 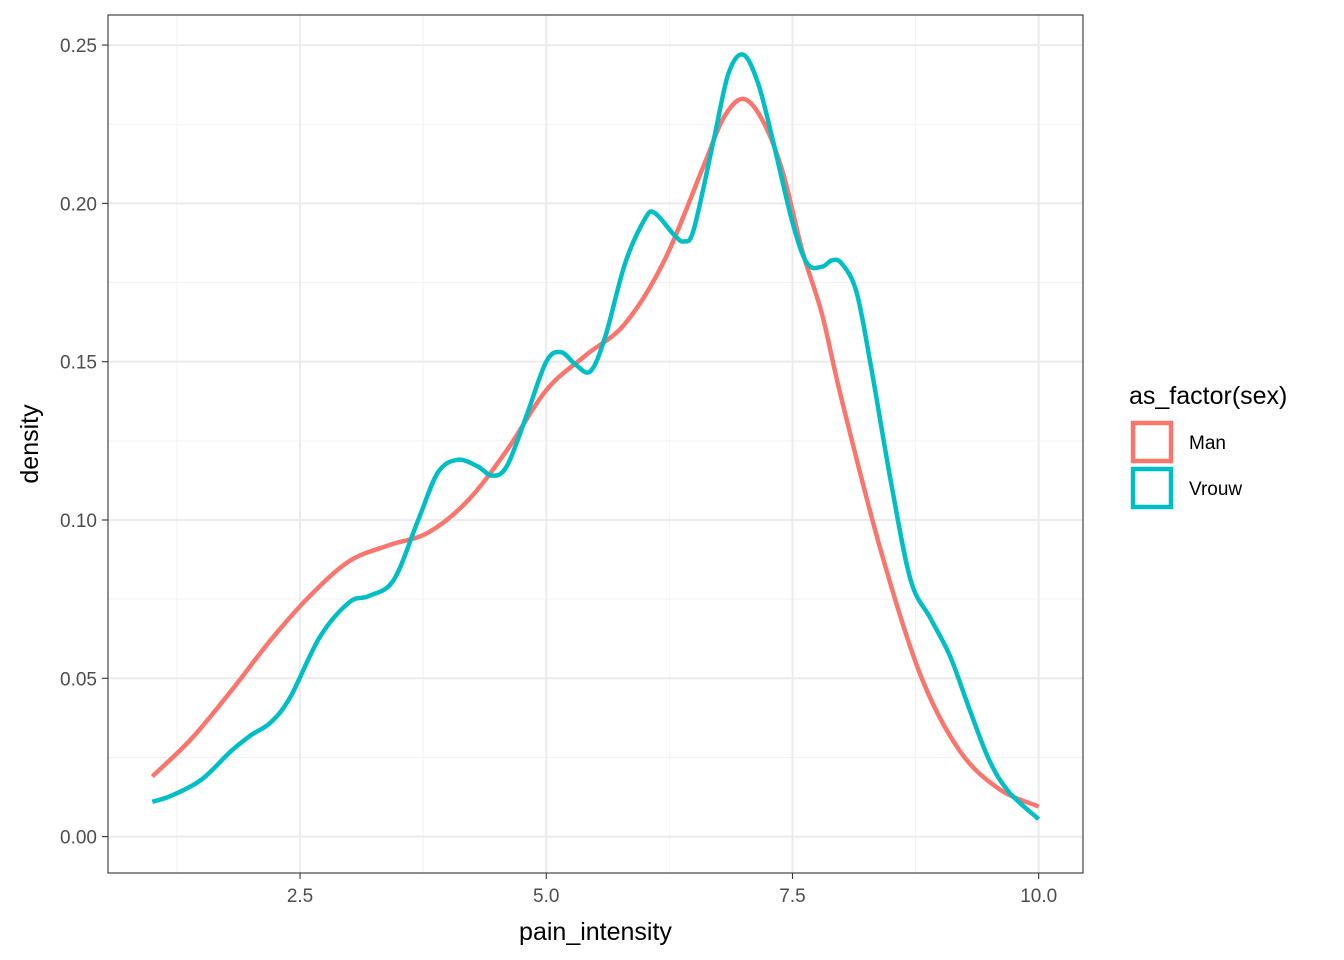 What do you see at coordinates (1215, 489) in the screenshot?
I see `legend-label-vrouw: Vrouw` at bounding box center [1215, 489].